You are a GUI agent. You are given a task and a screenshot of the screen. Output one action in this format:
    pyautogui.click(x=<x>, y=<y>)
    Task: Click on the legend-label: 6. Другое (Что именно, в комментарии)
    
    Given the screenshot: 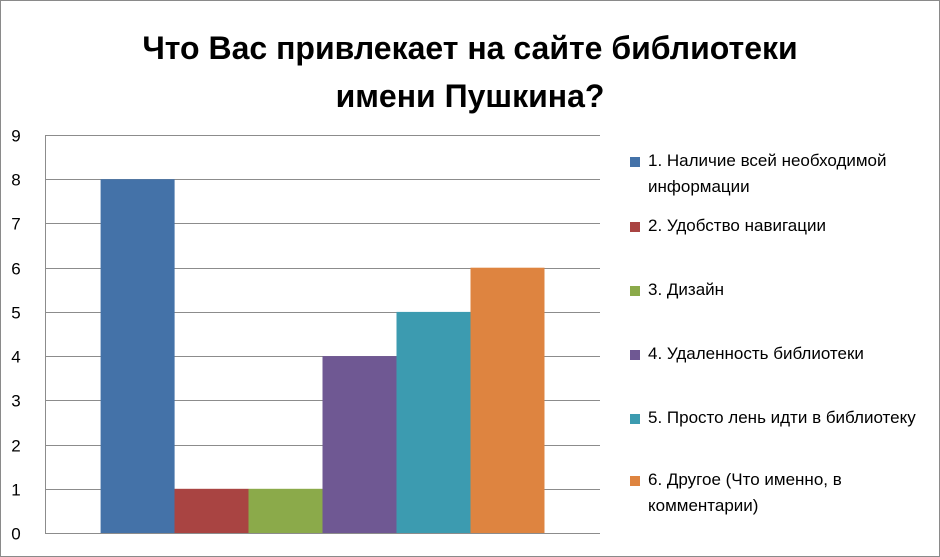 What is the action you would take?
    pyautogui.click(x=745, y=492)
    